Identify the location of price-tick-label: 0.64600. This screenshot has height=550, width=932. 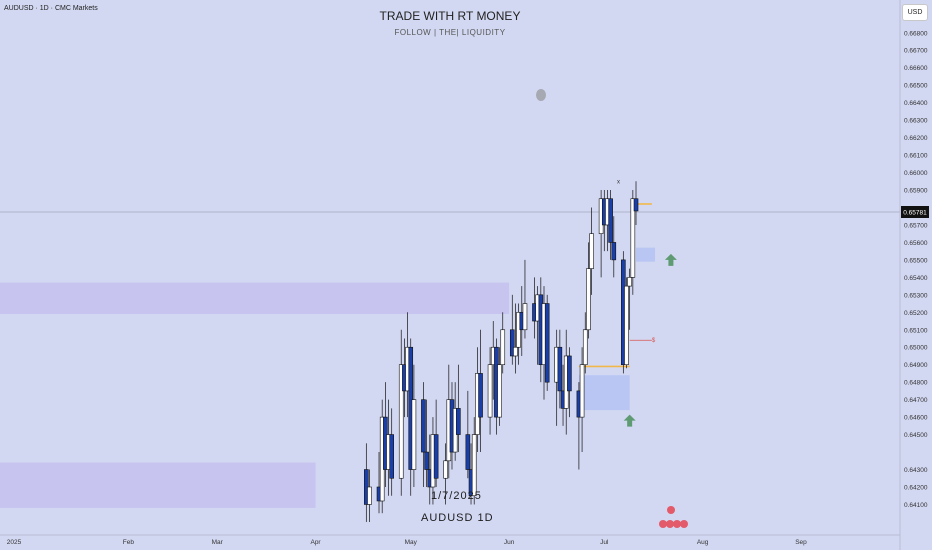
(916, 418).